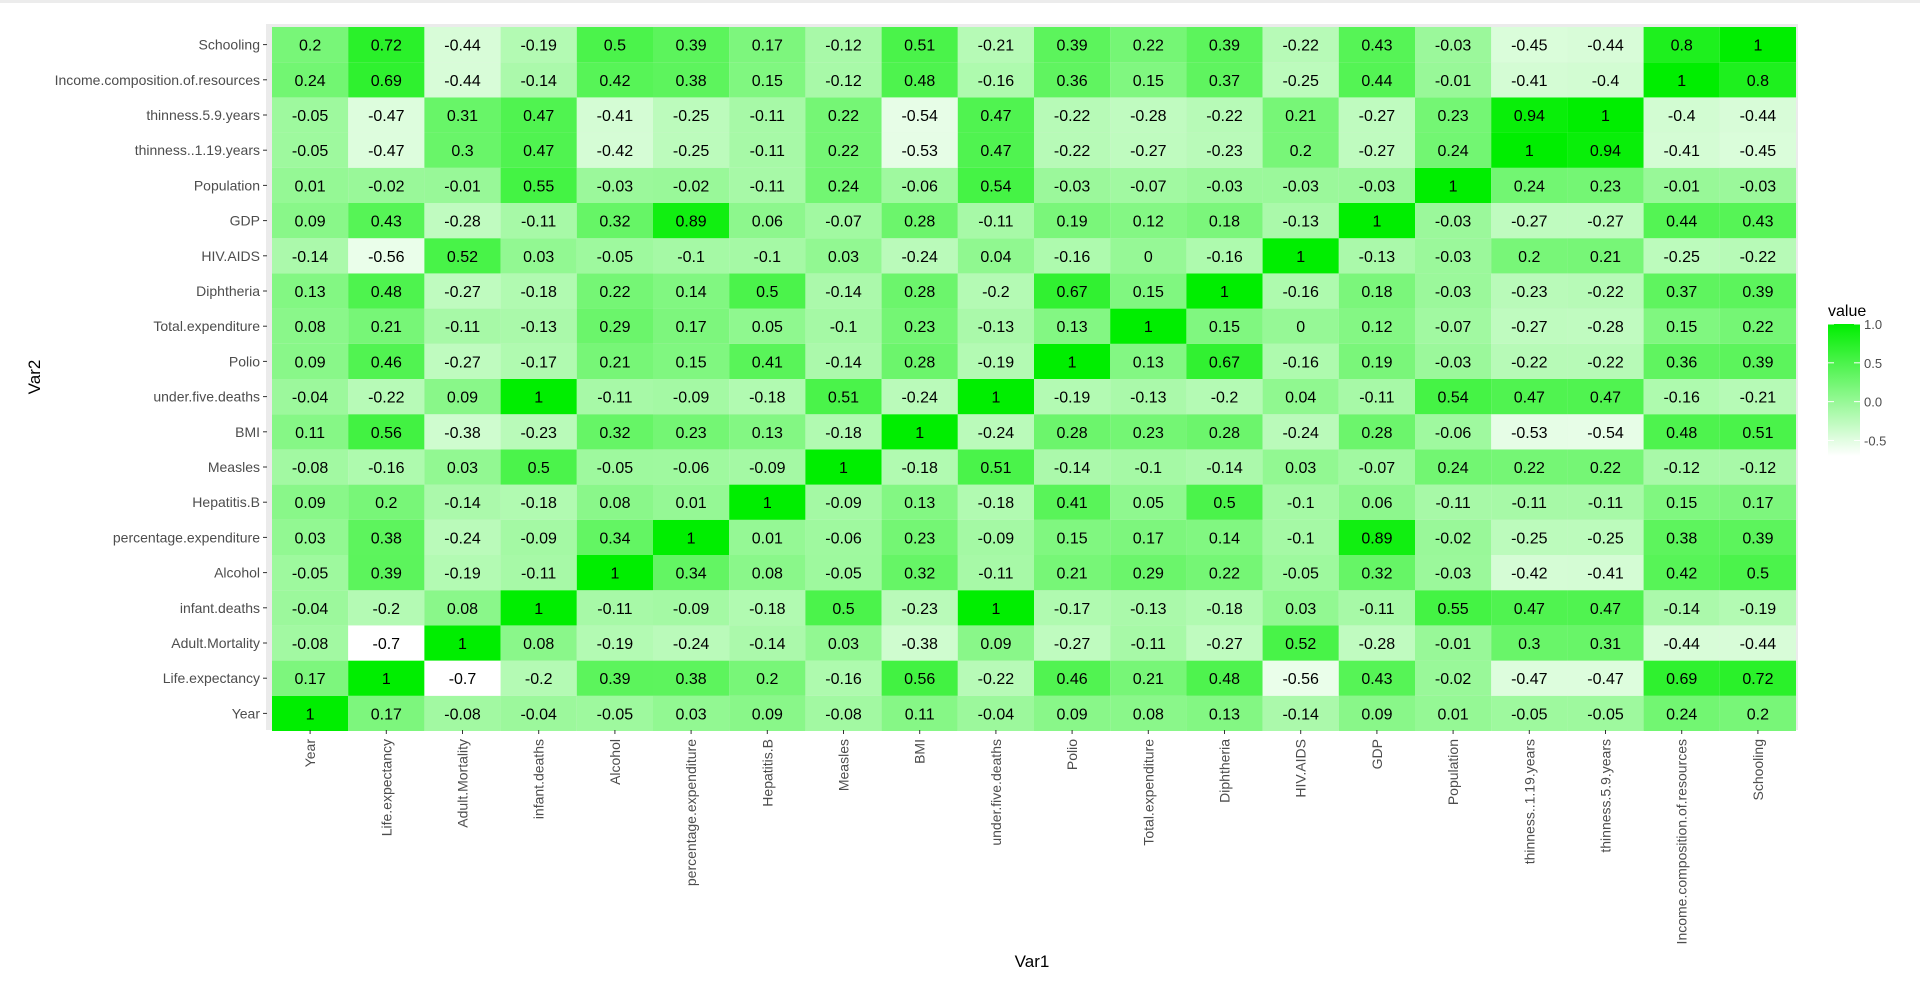 This screenshot has width=1920, height=992. I want to click on cell-value-label: 0.21, so click(1300, 116).